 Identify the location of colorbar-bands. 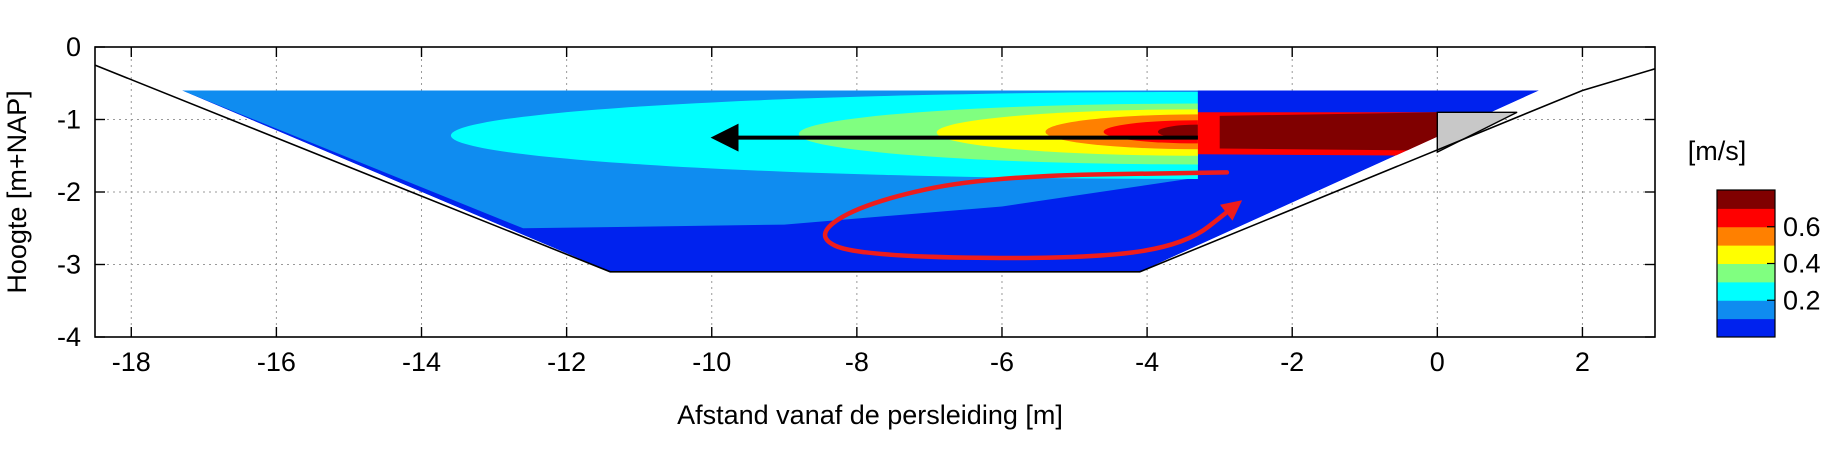
(1746, 264).